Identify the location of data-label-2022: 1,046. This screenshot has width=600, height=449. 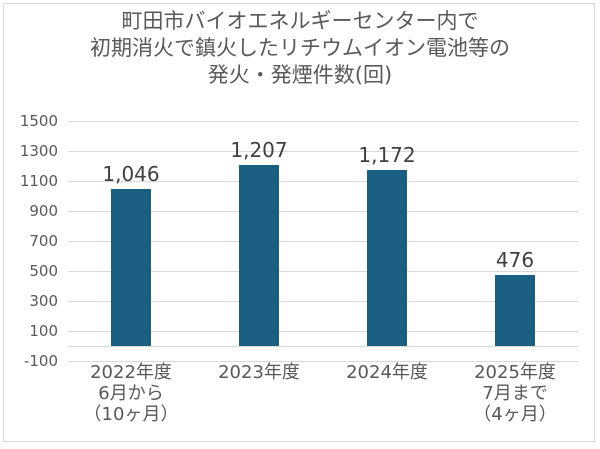
(131, 174).